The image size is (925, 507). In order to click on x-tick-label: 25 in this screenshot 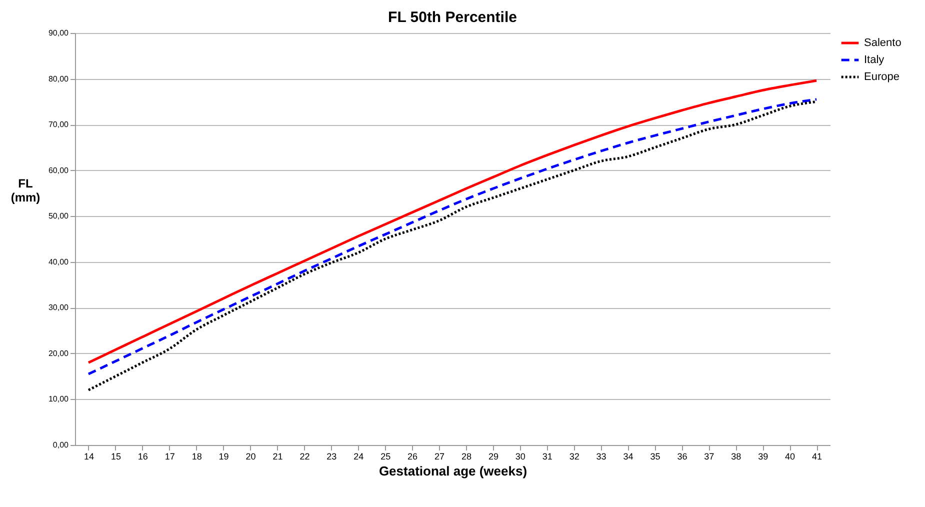, I will do `click(385, 457)`.